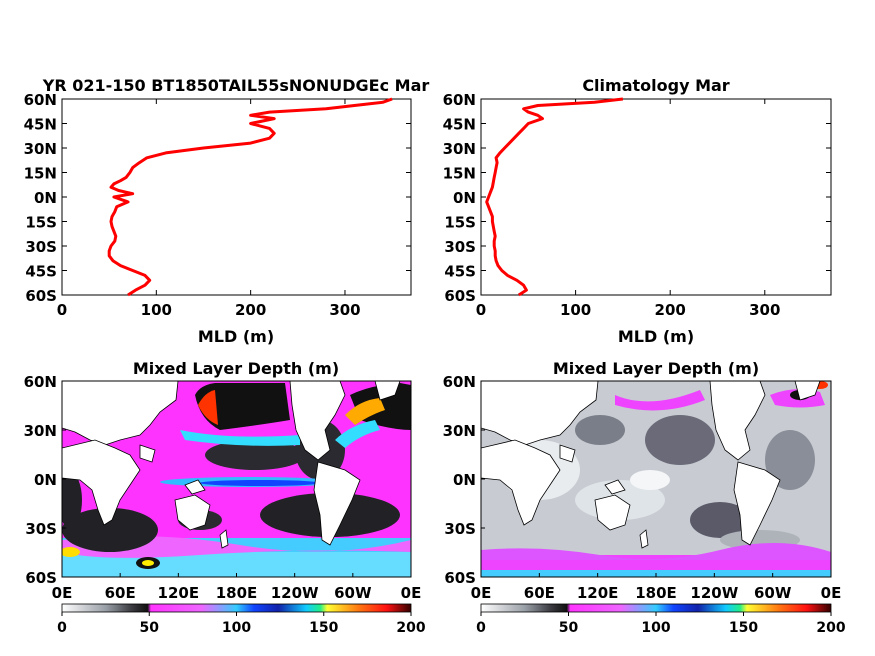  I want to click on map-title-model: Mixed Layer Depth (m), so click(236, 368).